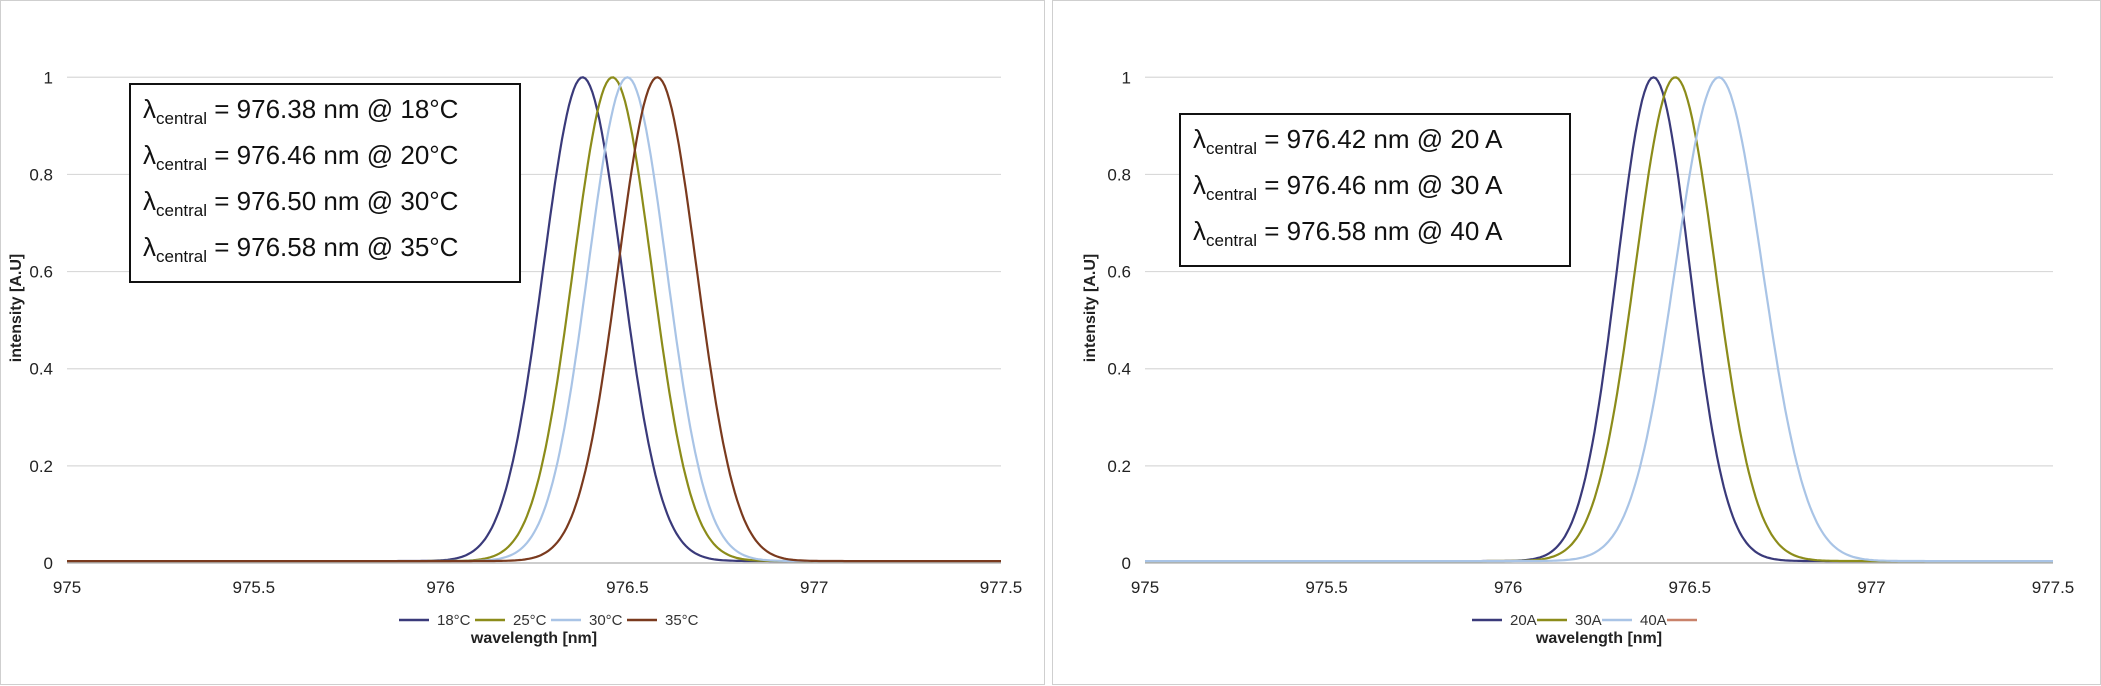 The width and height of the screenshot is (2101, 686). Describe the element at coordinates (1348, 187) in the screenshot. I see `annotation-line: λcentral = 976.46 nm @ 30 A` at that location.